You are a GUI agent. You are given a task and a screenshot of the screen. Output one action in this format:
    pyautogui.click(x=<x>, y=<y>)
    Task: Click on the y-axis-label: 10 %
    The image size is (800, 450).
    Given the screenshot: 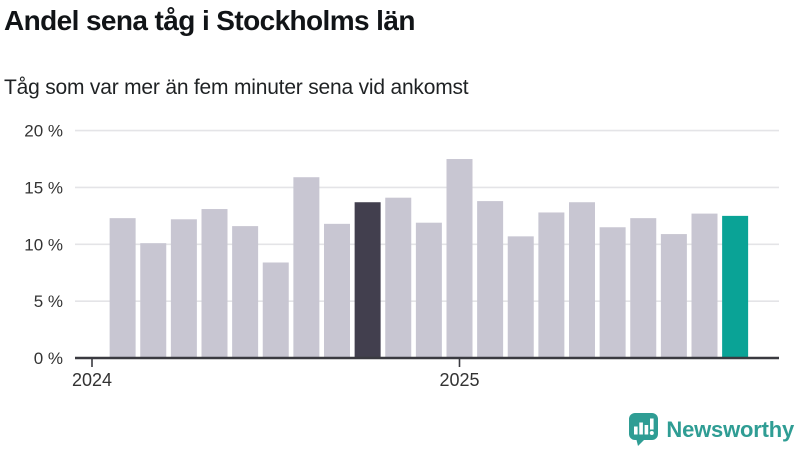 What is the action you would take?
    pyautogui.click(x=43, y=244)
    